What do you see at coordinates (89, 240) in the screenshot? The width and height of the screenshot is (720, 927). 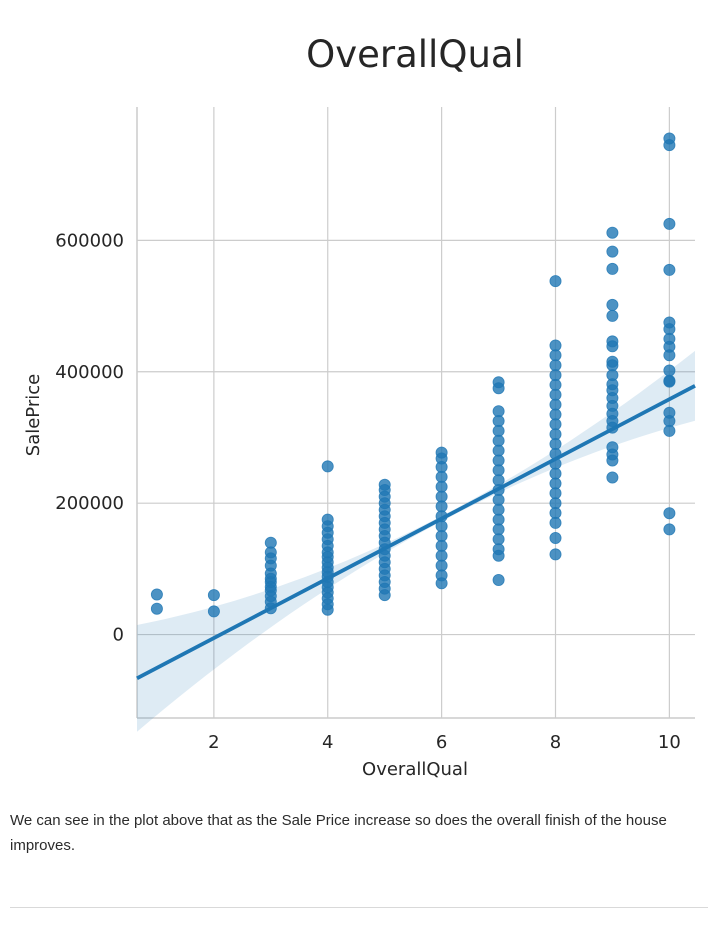 I see `y-tick-label: 600000` at bounding box center [89, 240].